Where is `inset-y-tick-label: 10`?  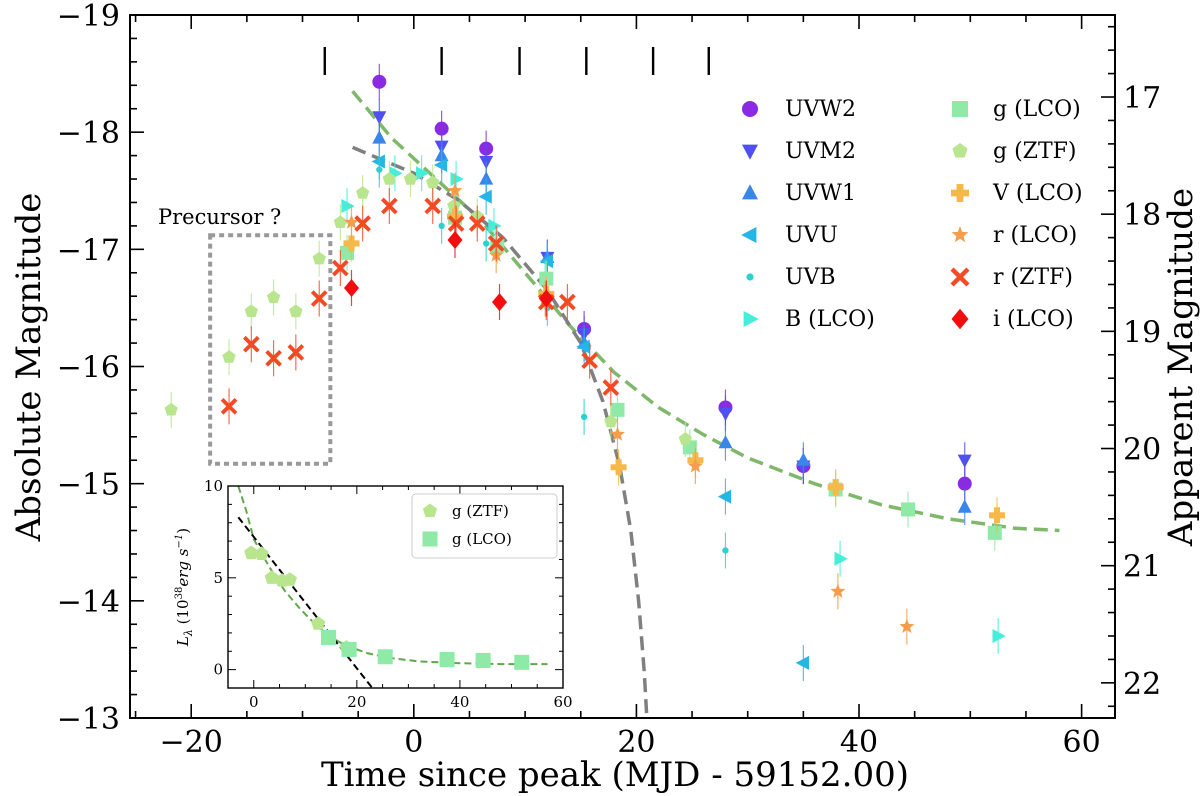 inset-y-tick-label: 10 is located at coordinates (213, 486).